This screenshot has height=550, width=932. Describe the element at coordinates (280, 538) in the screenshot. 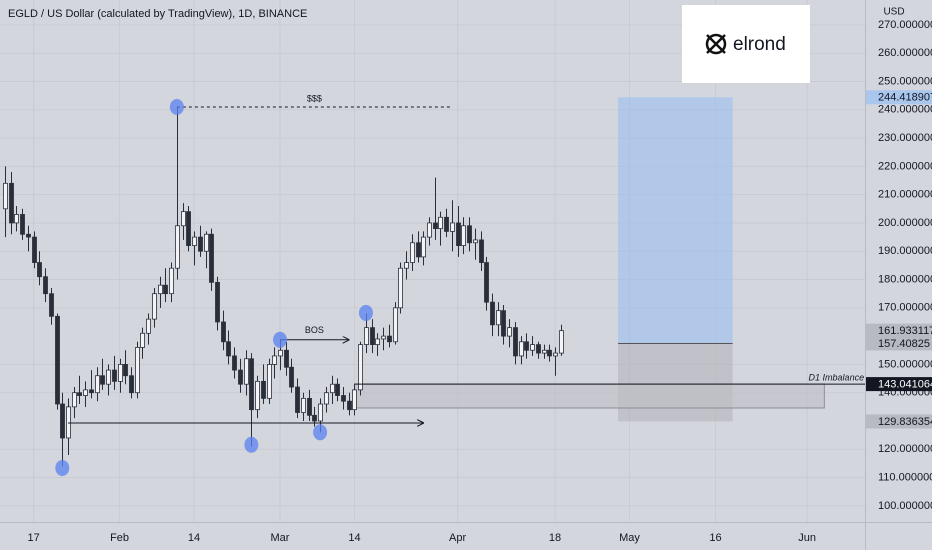

I see `x-tick-label: Mar` at that location.